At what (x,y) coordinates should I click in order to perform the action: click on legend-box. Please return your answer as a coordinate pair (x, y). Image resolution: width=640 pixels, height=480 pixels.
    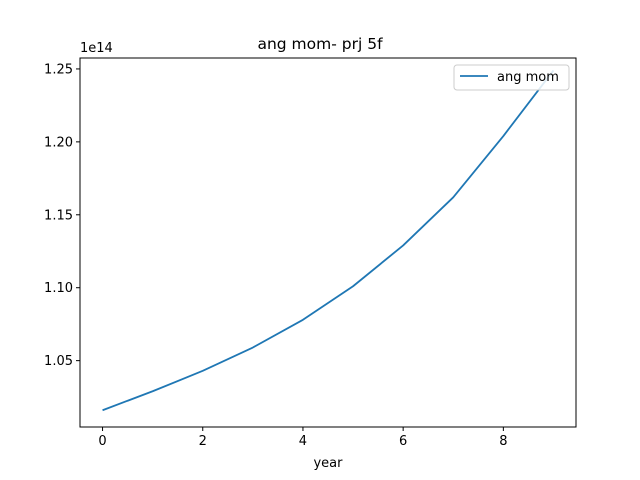
    Looking at the image, I should click on (511, 77).